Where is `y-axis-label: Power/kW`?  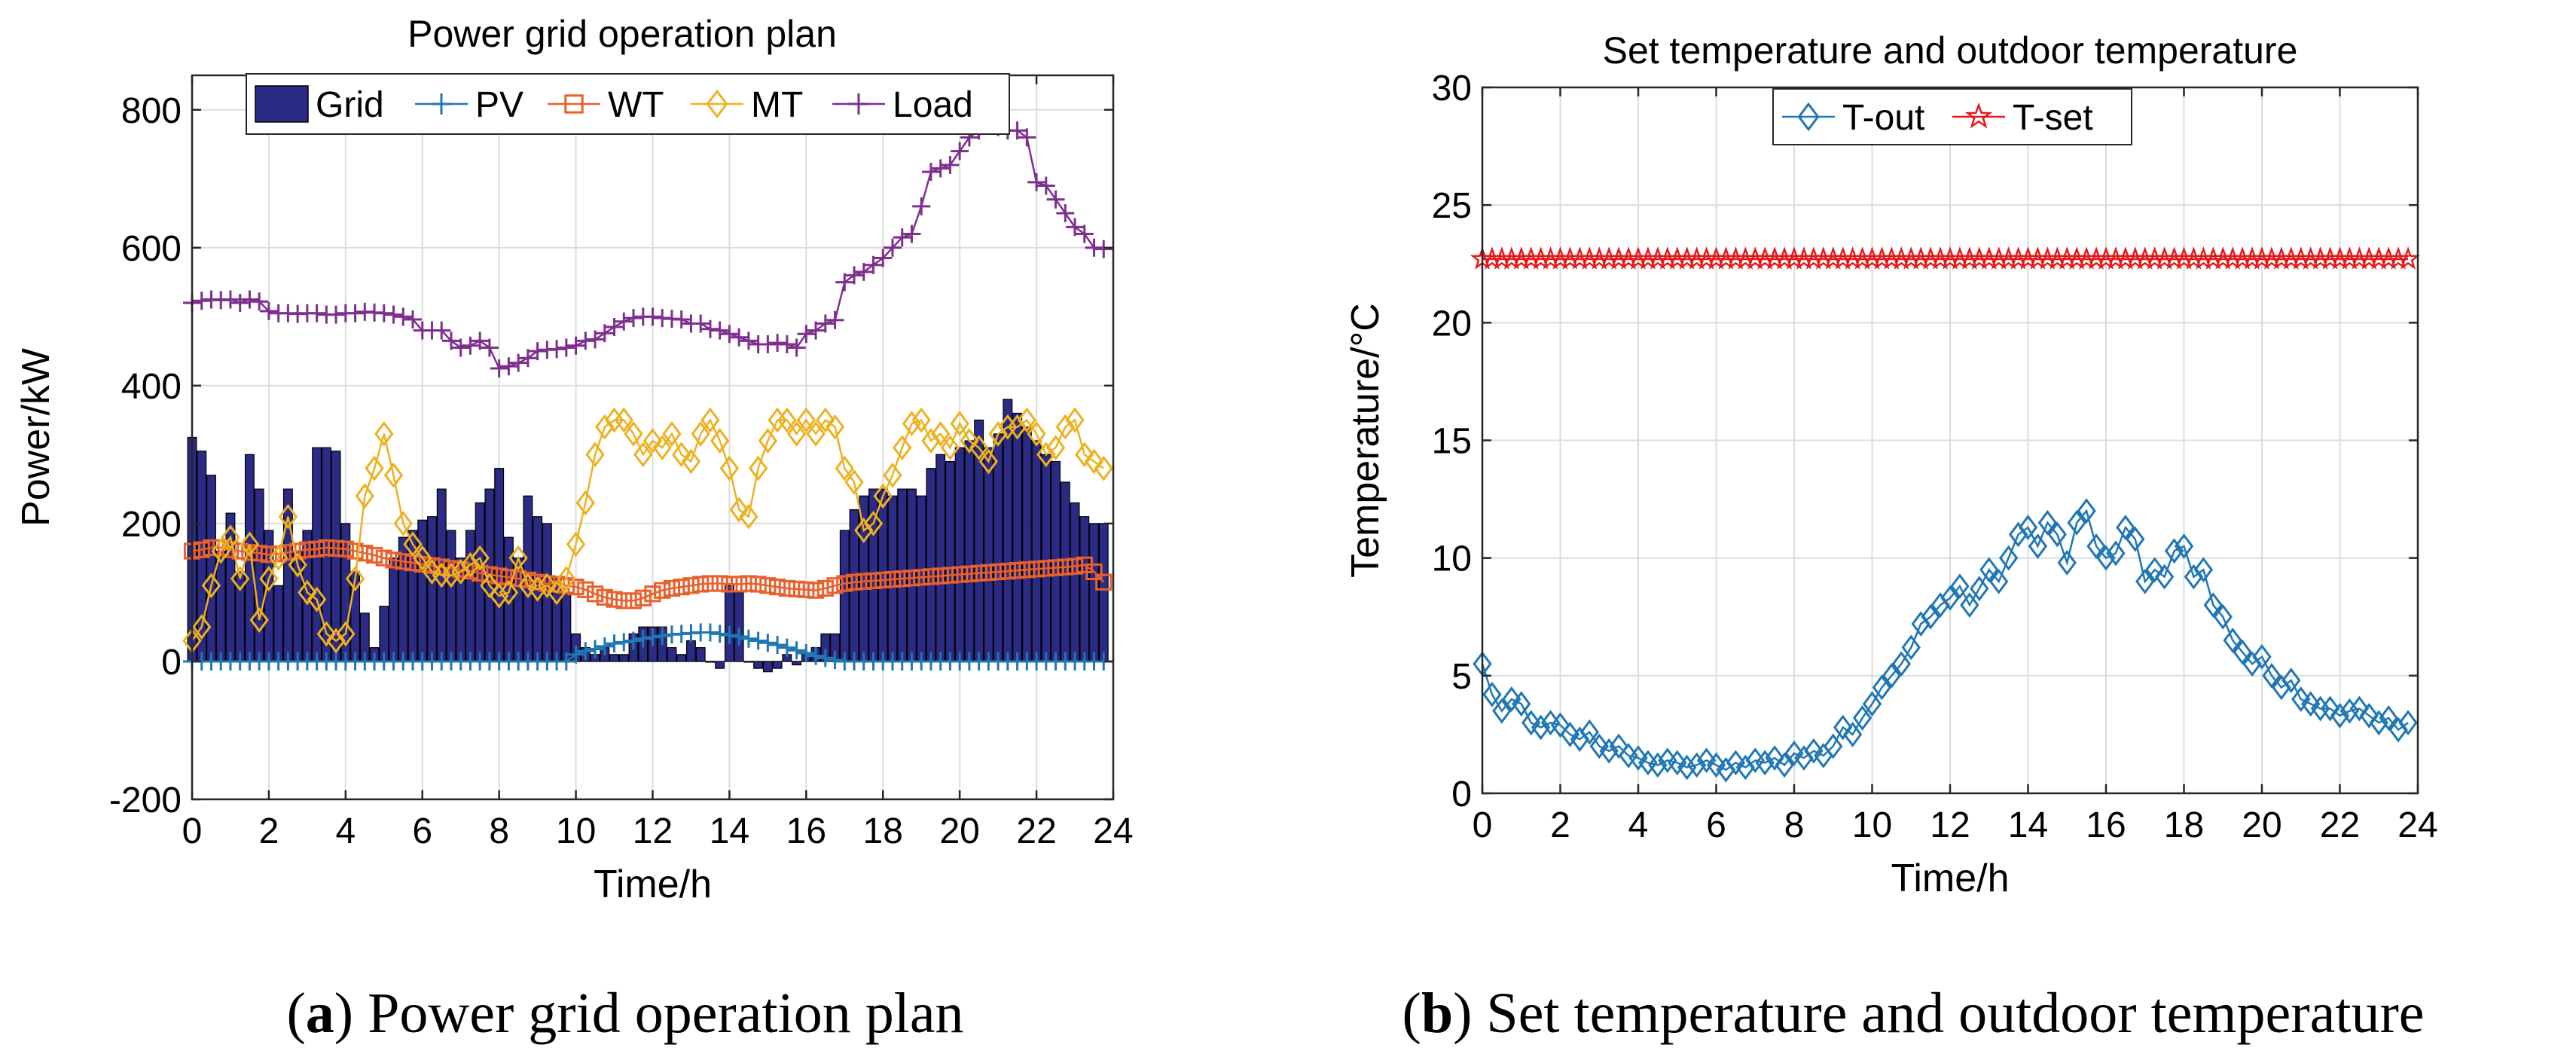
y-axis-label: Power/kW is located at coordinates (36, 437).